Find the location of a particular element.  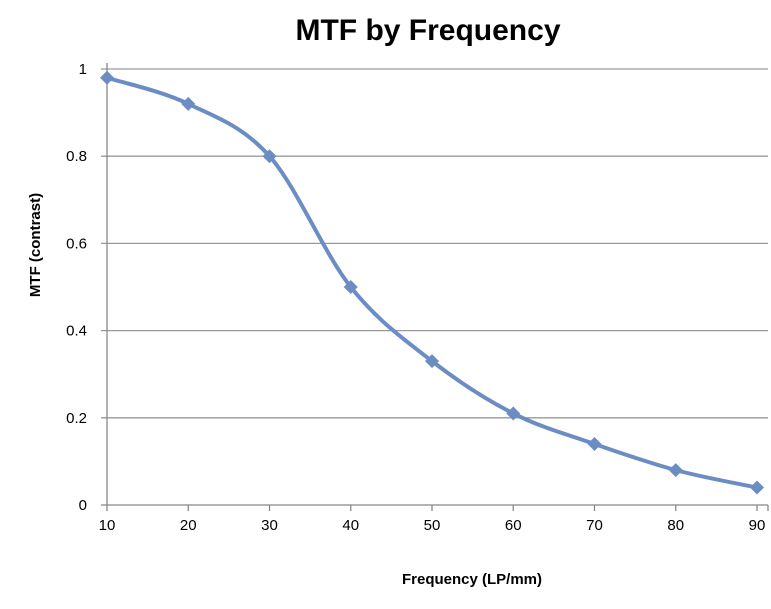

y-tick-label: 0.8 is located at coordinates (76, 156).